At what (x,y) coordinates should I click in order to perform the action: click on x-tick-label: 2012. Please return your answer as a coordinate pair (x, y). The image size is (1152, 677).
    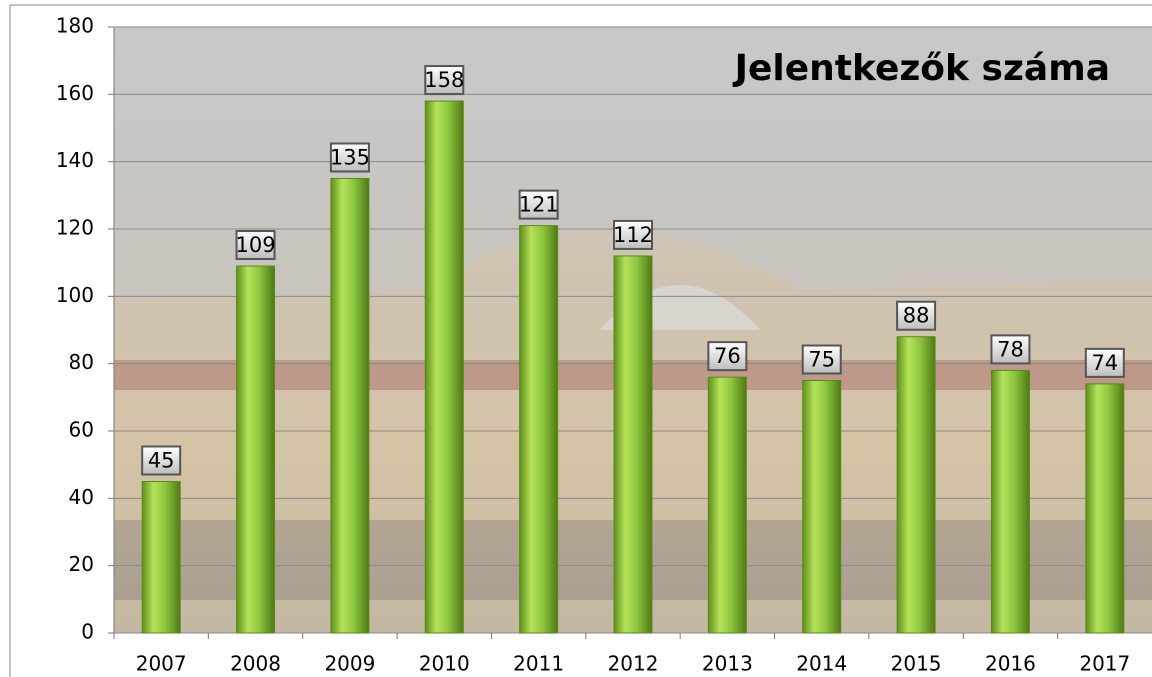
    Looking at the image, I should click on (633, 664).